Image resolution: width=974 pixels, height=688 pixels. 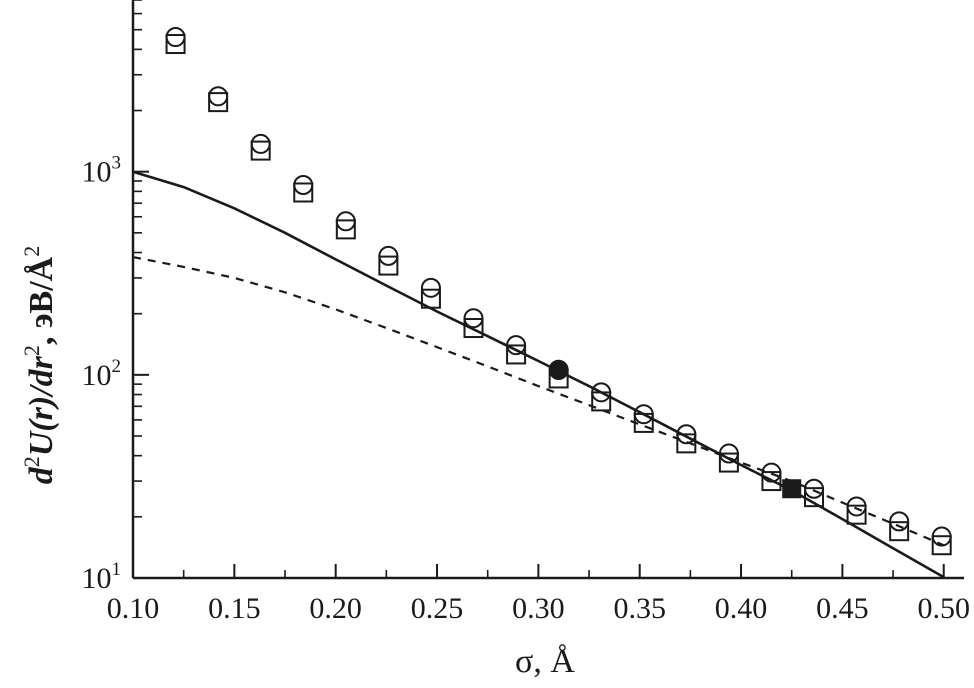 I want to click on x-tick-label: 0.10, so click(x=133, y=608).